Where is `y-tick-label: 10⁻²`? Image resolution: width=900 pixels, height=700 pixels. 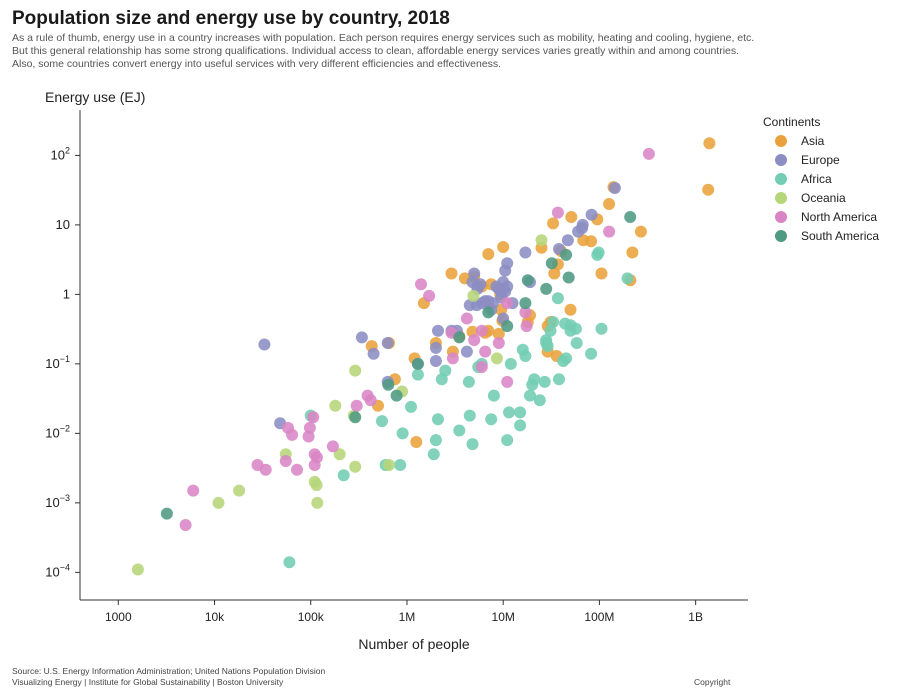 y-tick-label: 10⁻² is located at coordinates (57, 431).